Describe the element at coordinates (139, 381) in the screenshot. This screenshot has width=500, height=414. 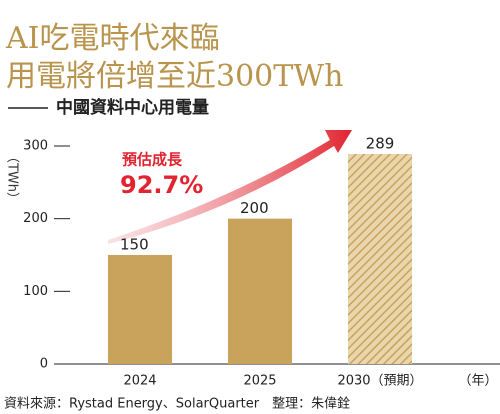
I see `x-tick-label: 2024` at that location.